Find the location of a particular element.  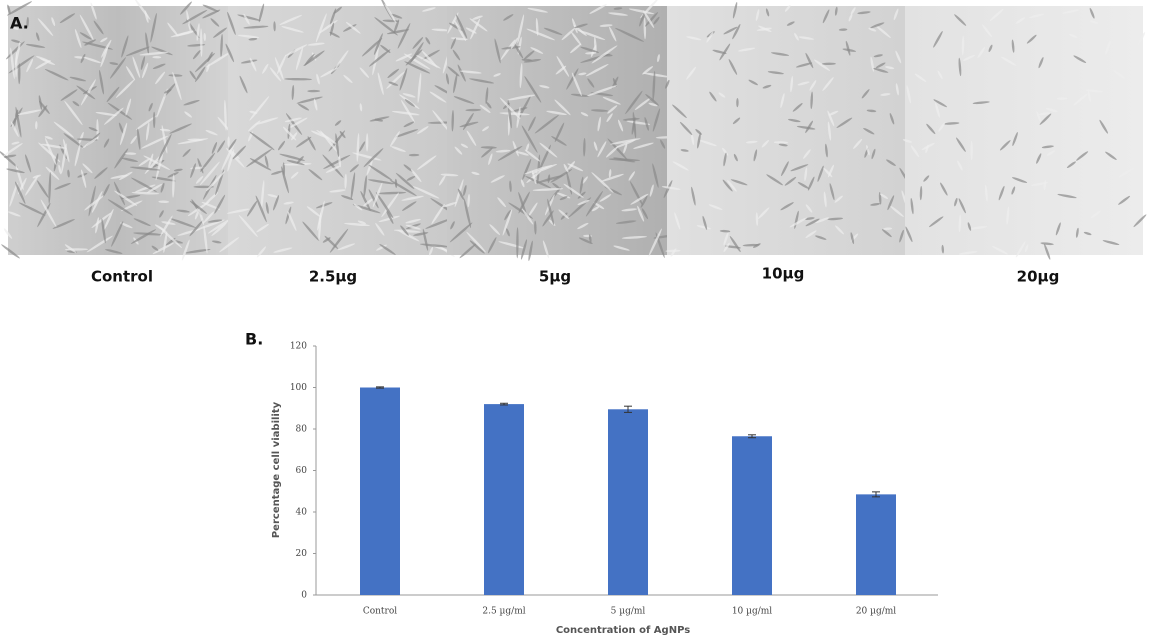

x-tick-label: Control is located at coordinates (380, 612).